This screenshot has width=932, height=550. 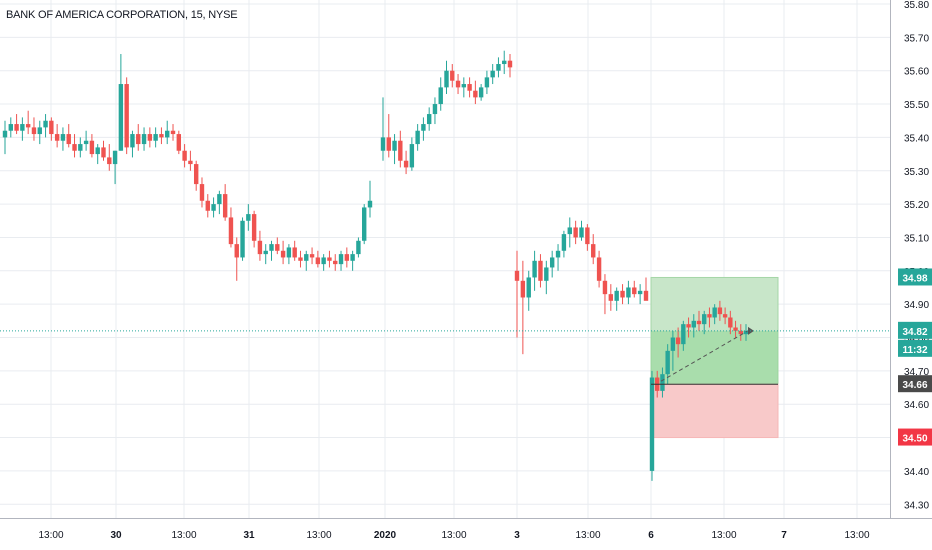 What do you see at coordinates (916, 105) in the screenshot?
I see `y-tick-label: 35.50` at bounding box center [916, 105].